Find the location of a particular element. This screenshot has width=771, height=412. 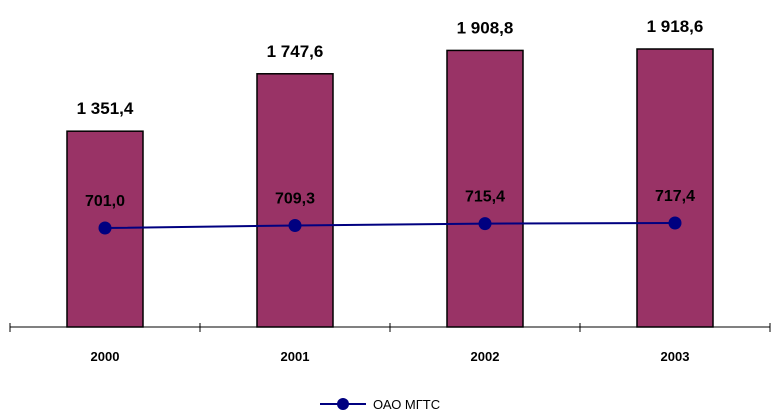

line-series is located at coordinates (390, 225).